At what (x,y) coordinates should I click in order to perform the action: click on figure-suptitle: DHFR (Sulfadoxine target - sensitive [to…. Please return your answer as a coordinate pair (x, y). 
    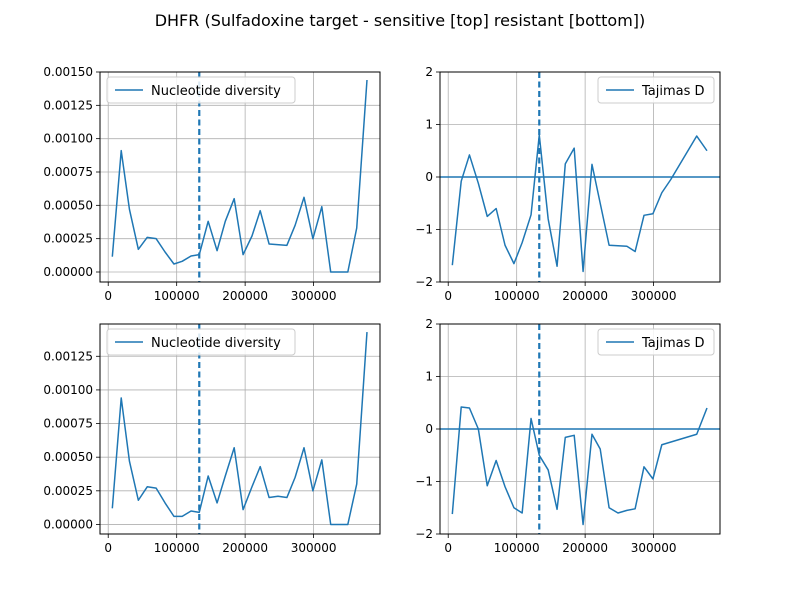
    Looking at the image, I should click on (400, 20).